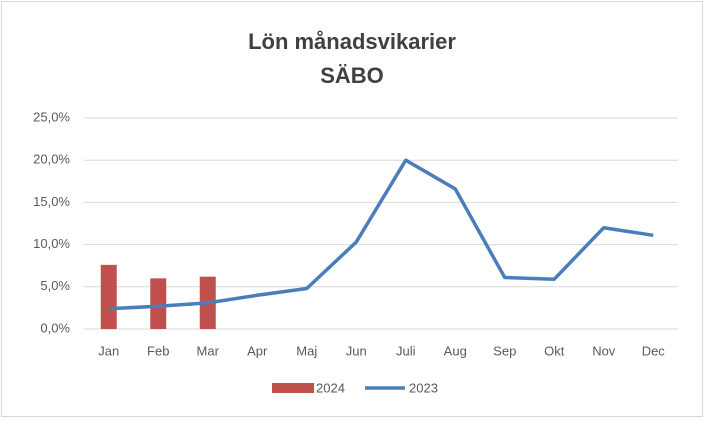 The image size is (705, 424). I want to click on y-tick-label: 5,0%, so click(55, 285).